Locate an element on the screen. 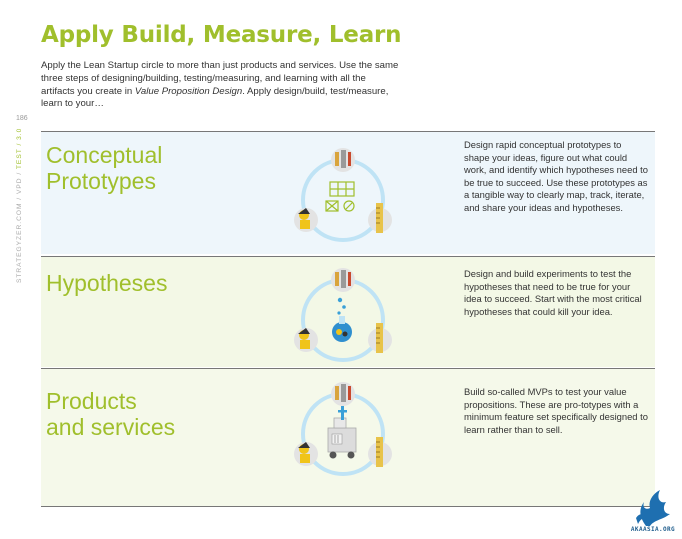  mvp-machine-icon is located at coordinates (342, 432).